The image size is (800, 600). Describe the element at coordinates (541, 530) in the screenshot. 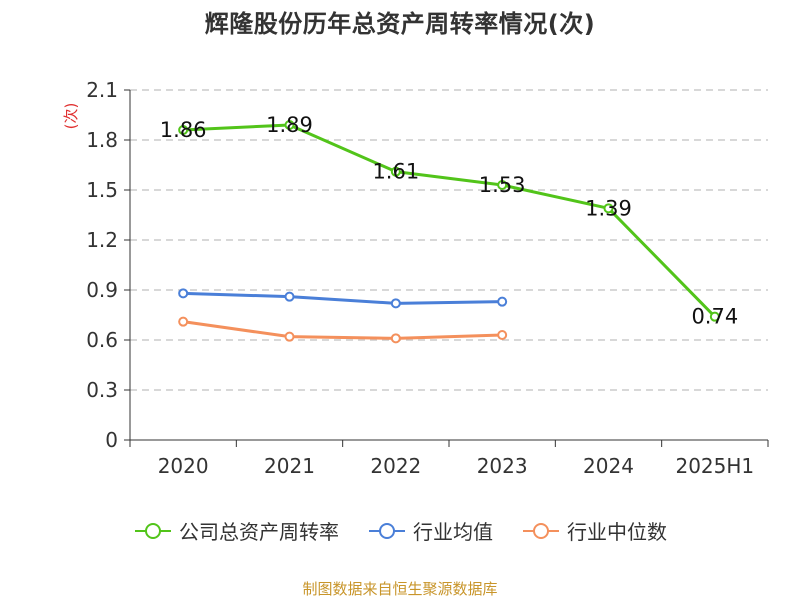

I see `legend-swatch-industry-median-icon` at that location.